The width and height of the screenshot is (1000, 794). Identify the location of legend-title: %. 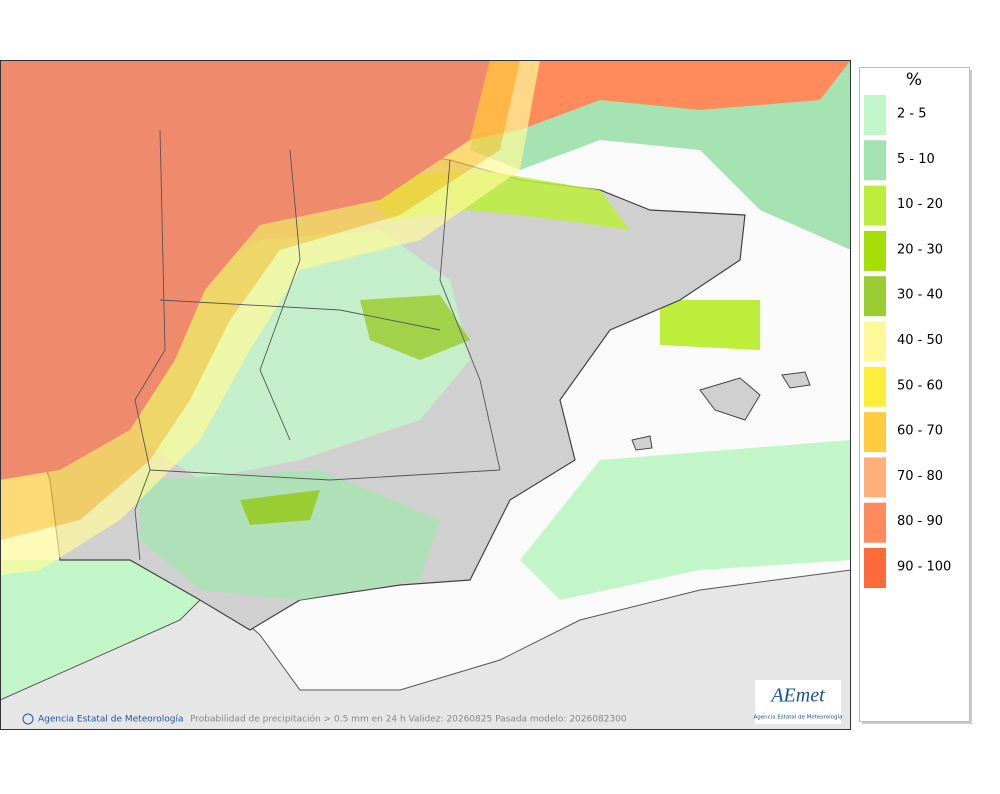
(914, 80).